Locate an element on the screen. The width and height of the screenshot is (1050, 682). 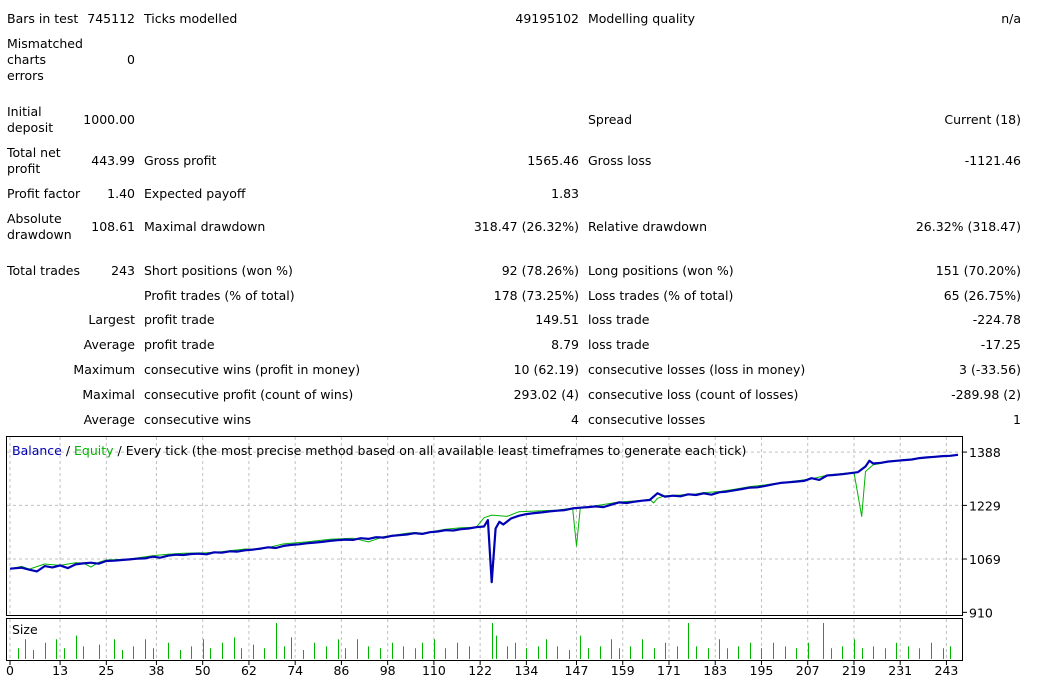
x-tick-label: 110 is located at coordinates (434, 670).